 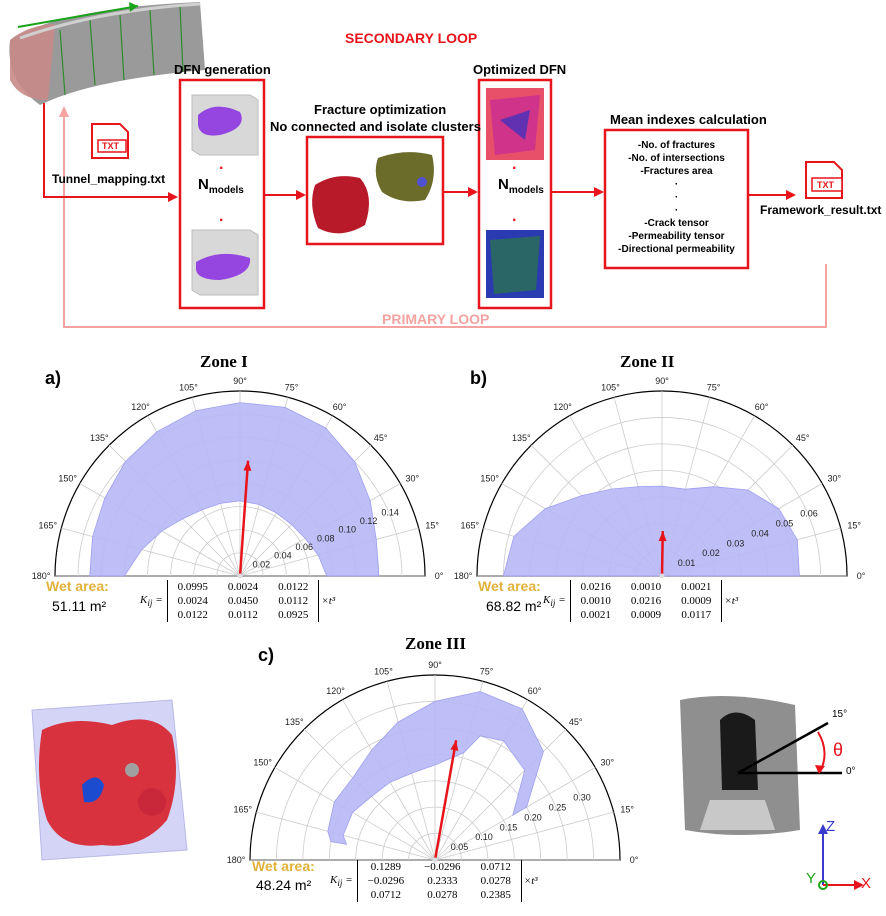 I want to click on axis-y-label: Y, so click(x=811, y=878).